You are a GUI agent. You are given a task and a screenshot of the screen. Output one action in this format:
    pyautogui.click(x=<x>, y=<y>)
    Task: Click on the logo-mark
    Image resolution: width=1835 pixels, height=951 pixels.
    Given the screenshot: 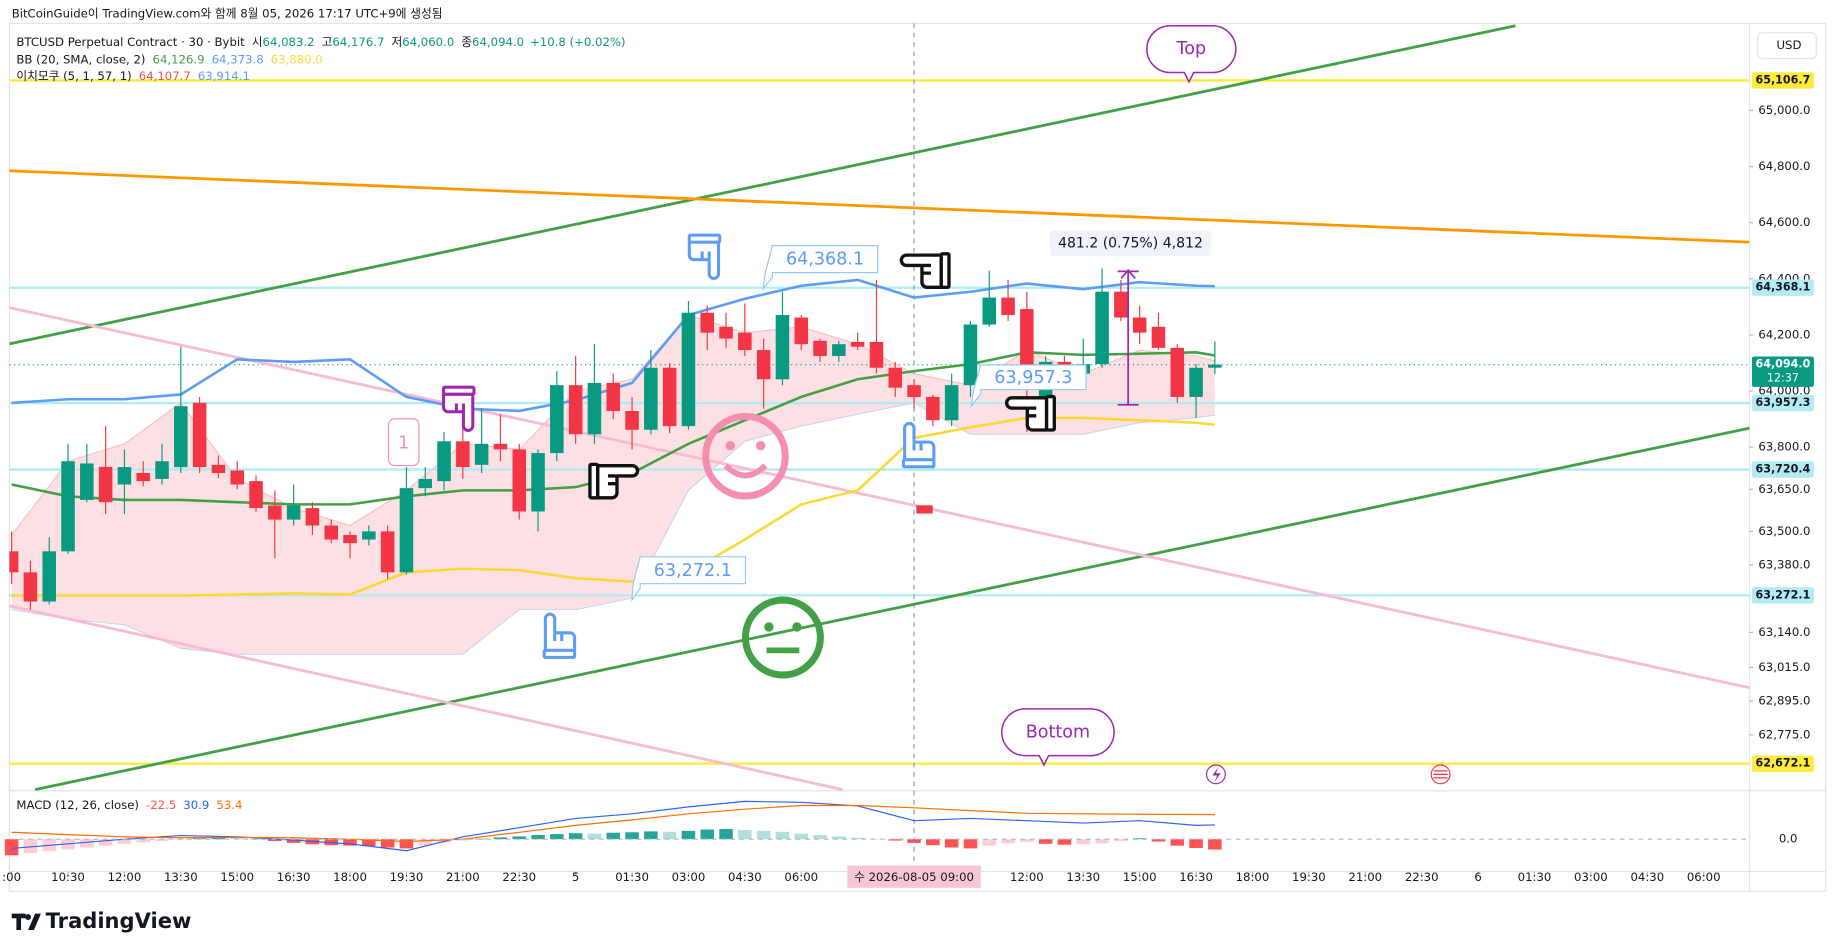 What is the action you would take?
    pyautogui.click(x=26, y=921)
    